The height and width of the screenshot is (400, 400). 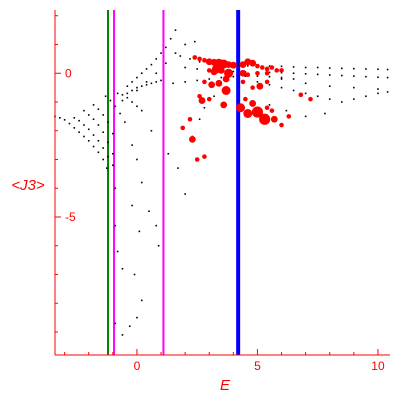 What do you see at coordinates (137, 366) in the screenshot?
I see `x-tick-label-0: 0` at bounding box center [137, 366].